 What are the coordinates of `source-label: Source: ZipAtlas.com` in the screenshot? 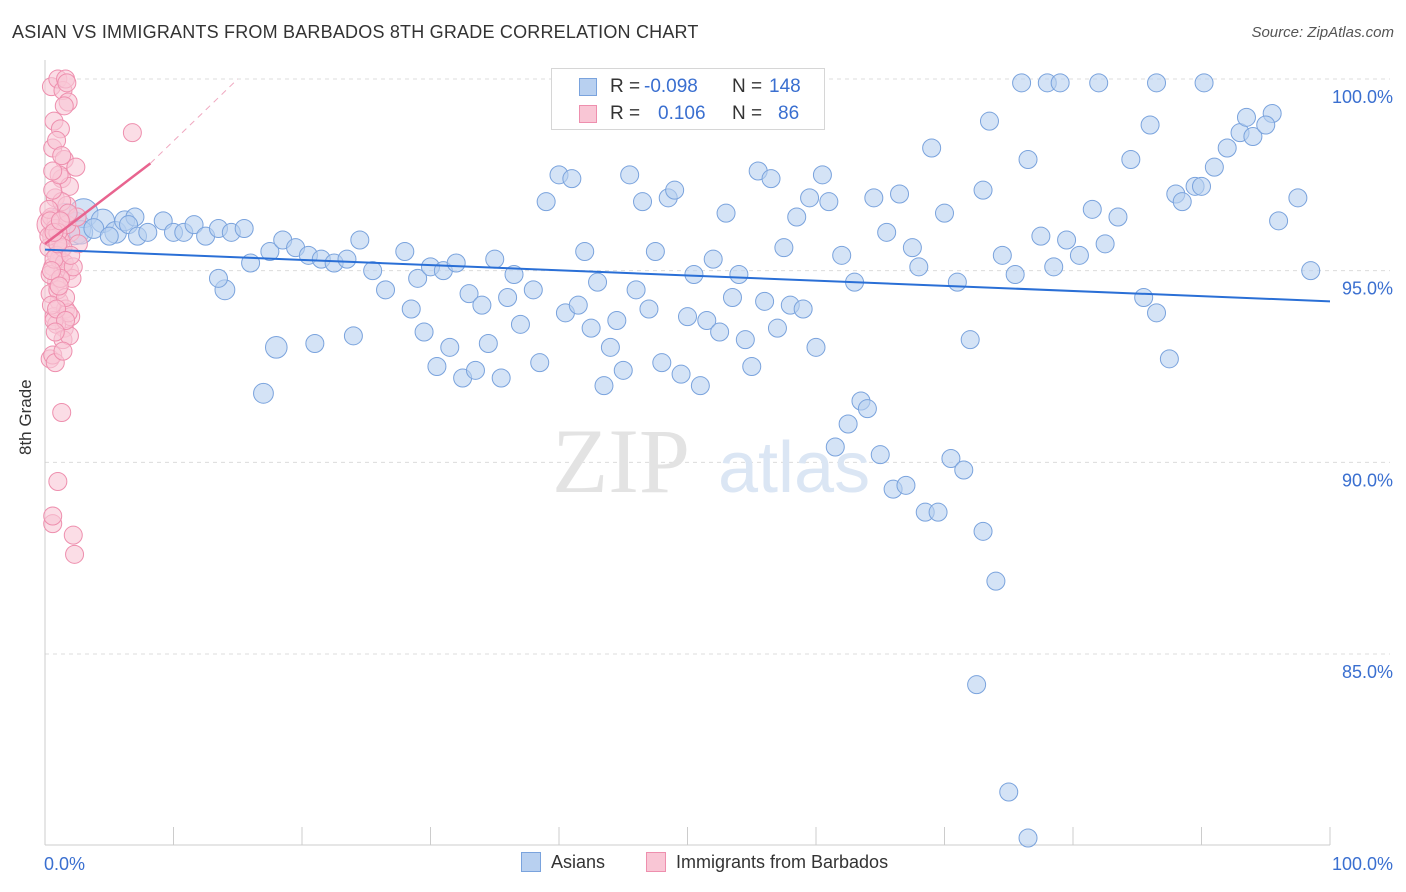 It's located at (1322, 32).